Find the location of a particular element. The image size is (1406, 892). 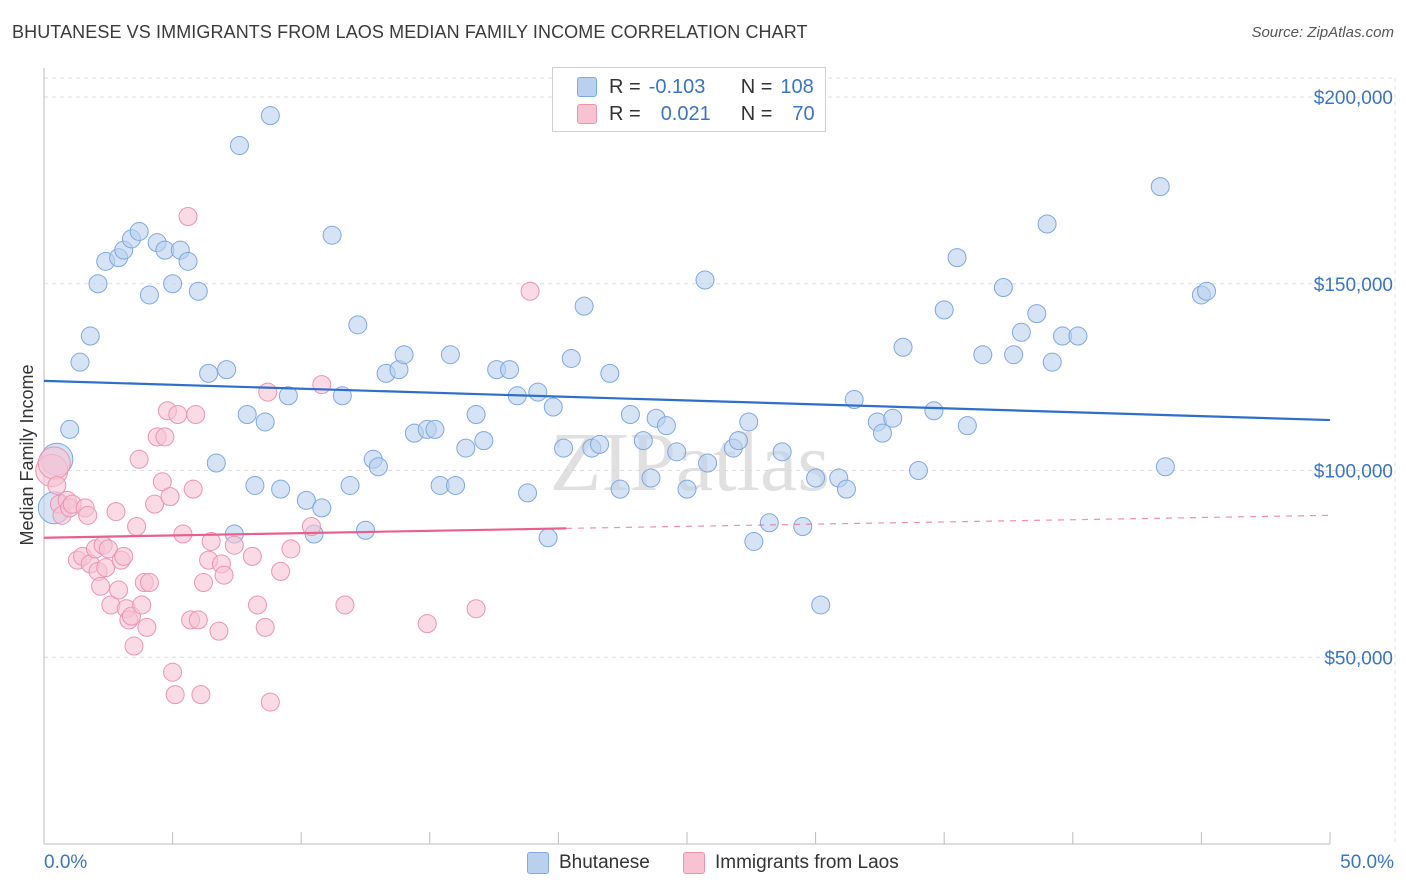

y-tick-label: $50,000 is located at coordinates (1358, 658).